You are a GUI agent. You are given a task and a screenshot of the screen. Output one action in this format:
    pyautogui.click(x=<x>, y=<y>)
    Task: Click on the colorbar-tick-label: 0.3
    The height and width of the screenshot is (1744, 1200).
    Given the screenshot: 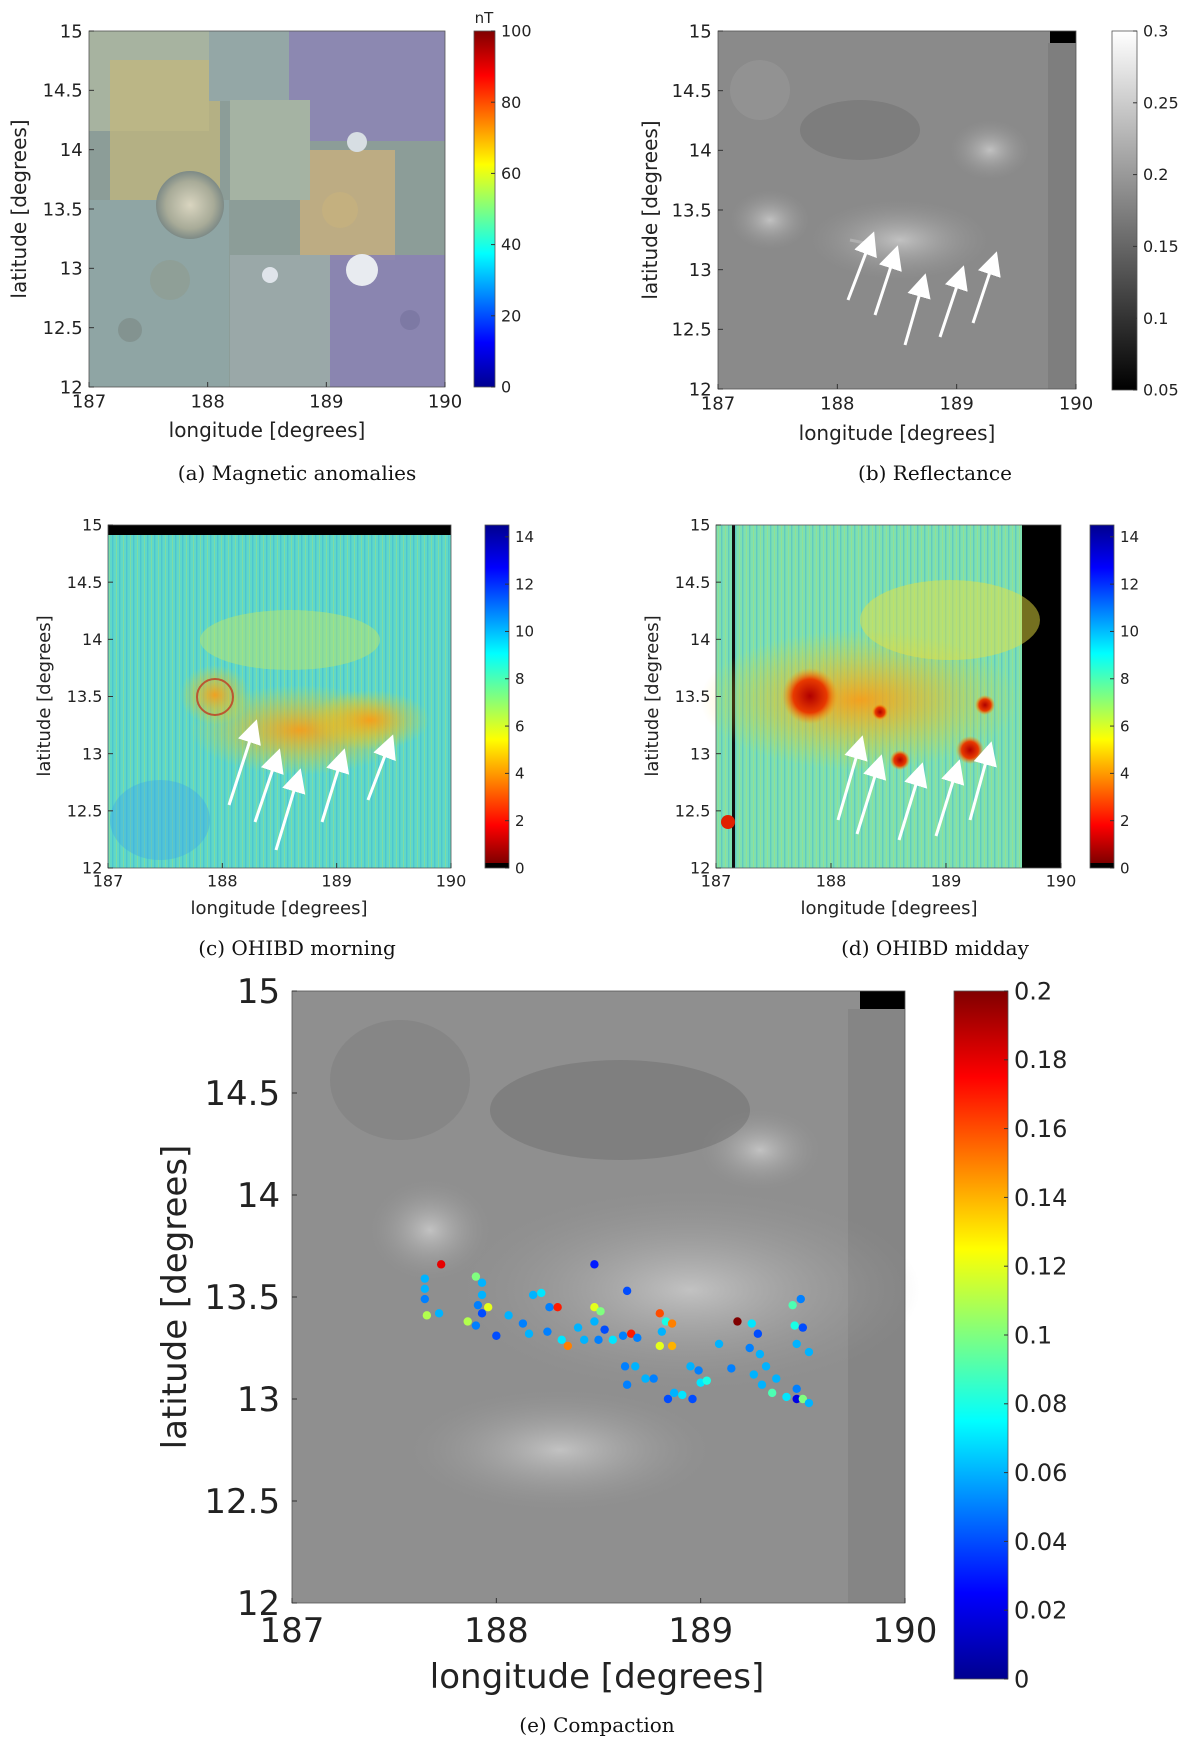 What is the action you would take?
    pyautogui.click(x=1155, y=31)
    